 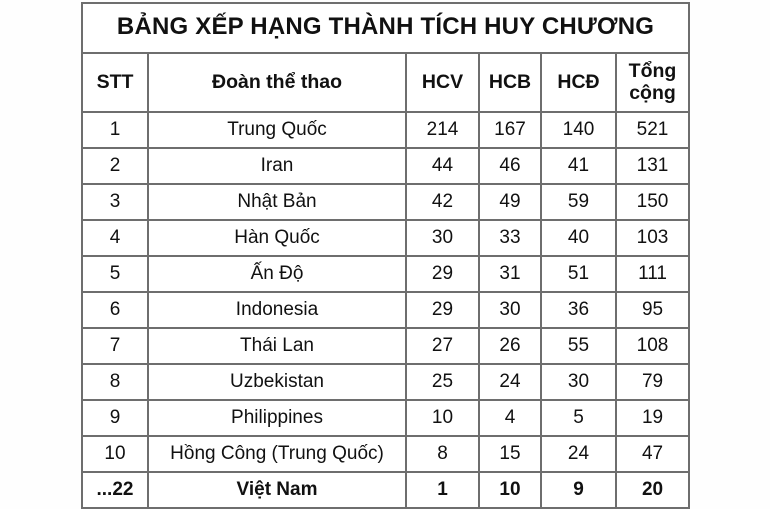 I want to click on cell-hcb: 30, so click(x=510, y=310).